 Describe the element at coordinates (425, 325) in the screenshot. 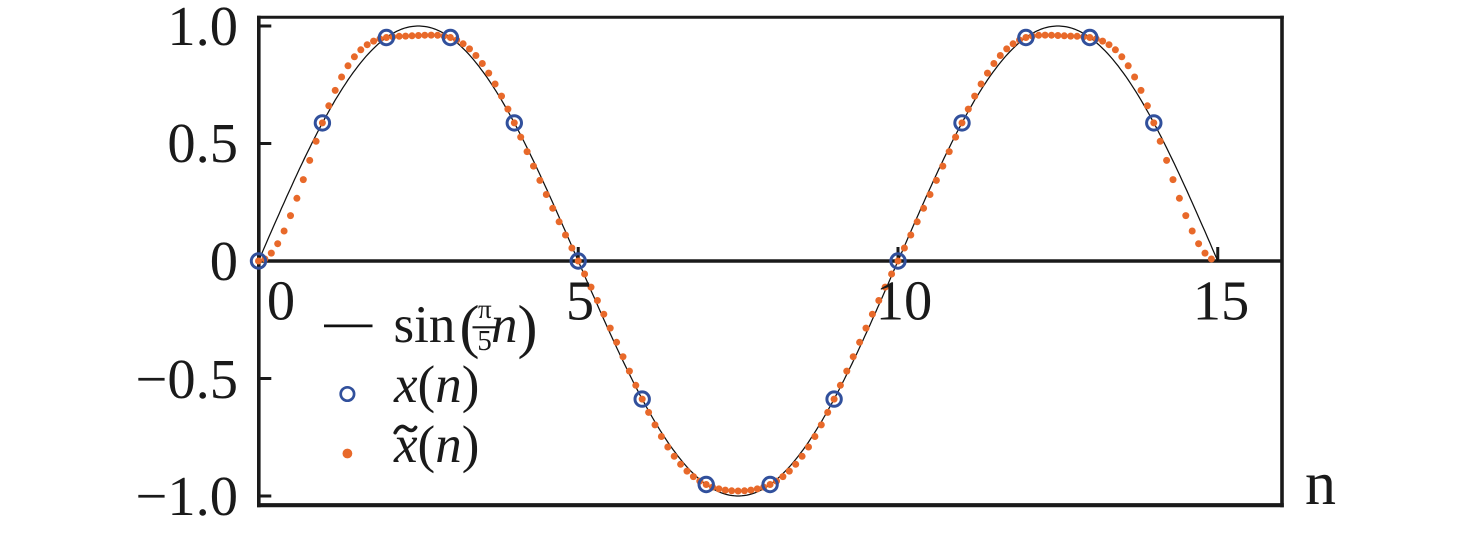

I see `svg-text: sin` at that location.